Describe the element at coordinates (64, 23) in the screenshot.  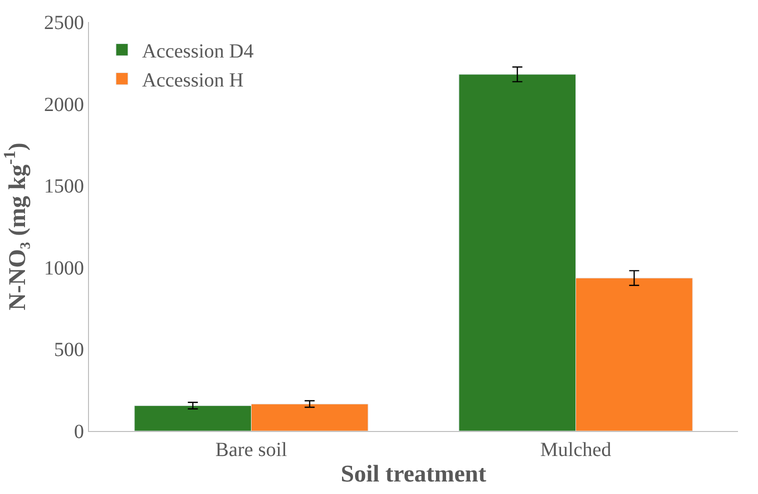
I see `y-tick-label: 2500` at that location.